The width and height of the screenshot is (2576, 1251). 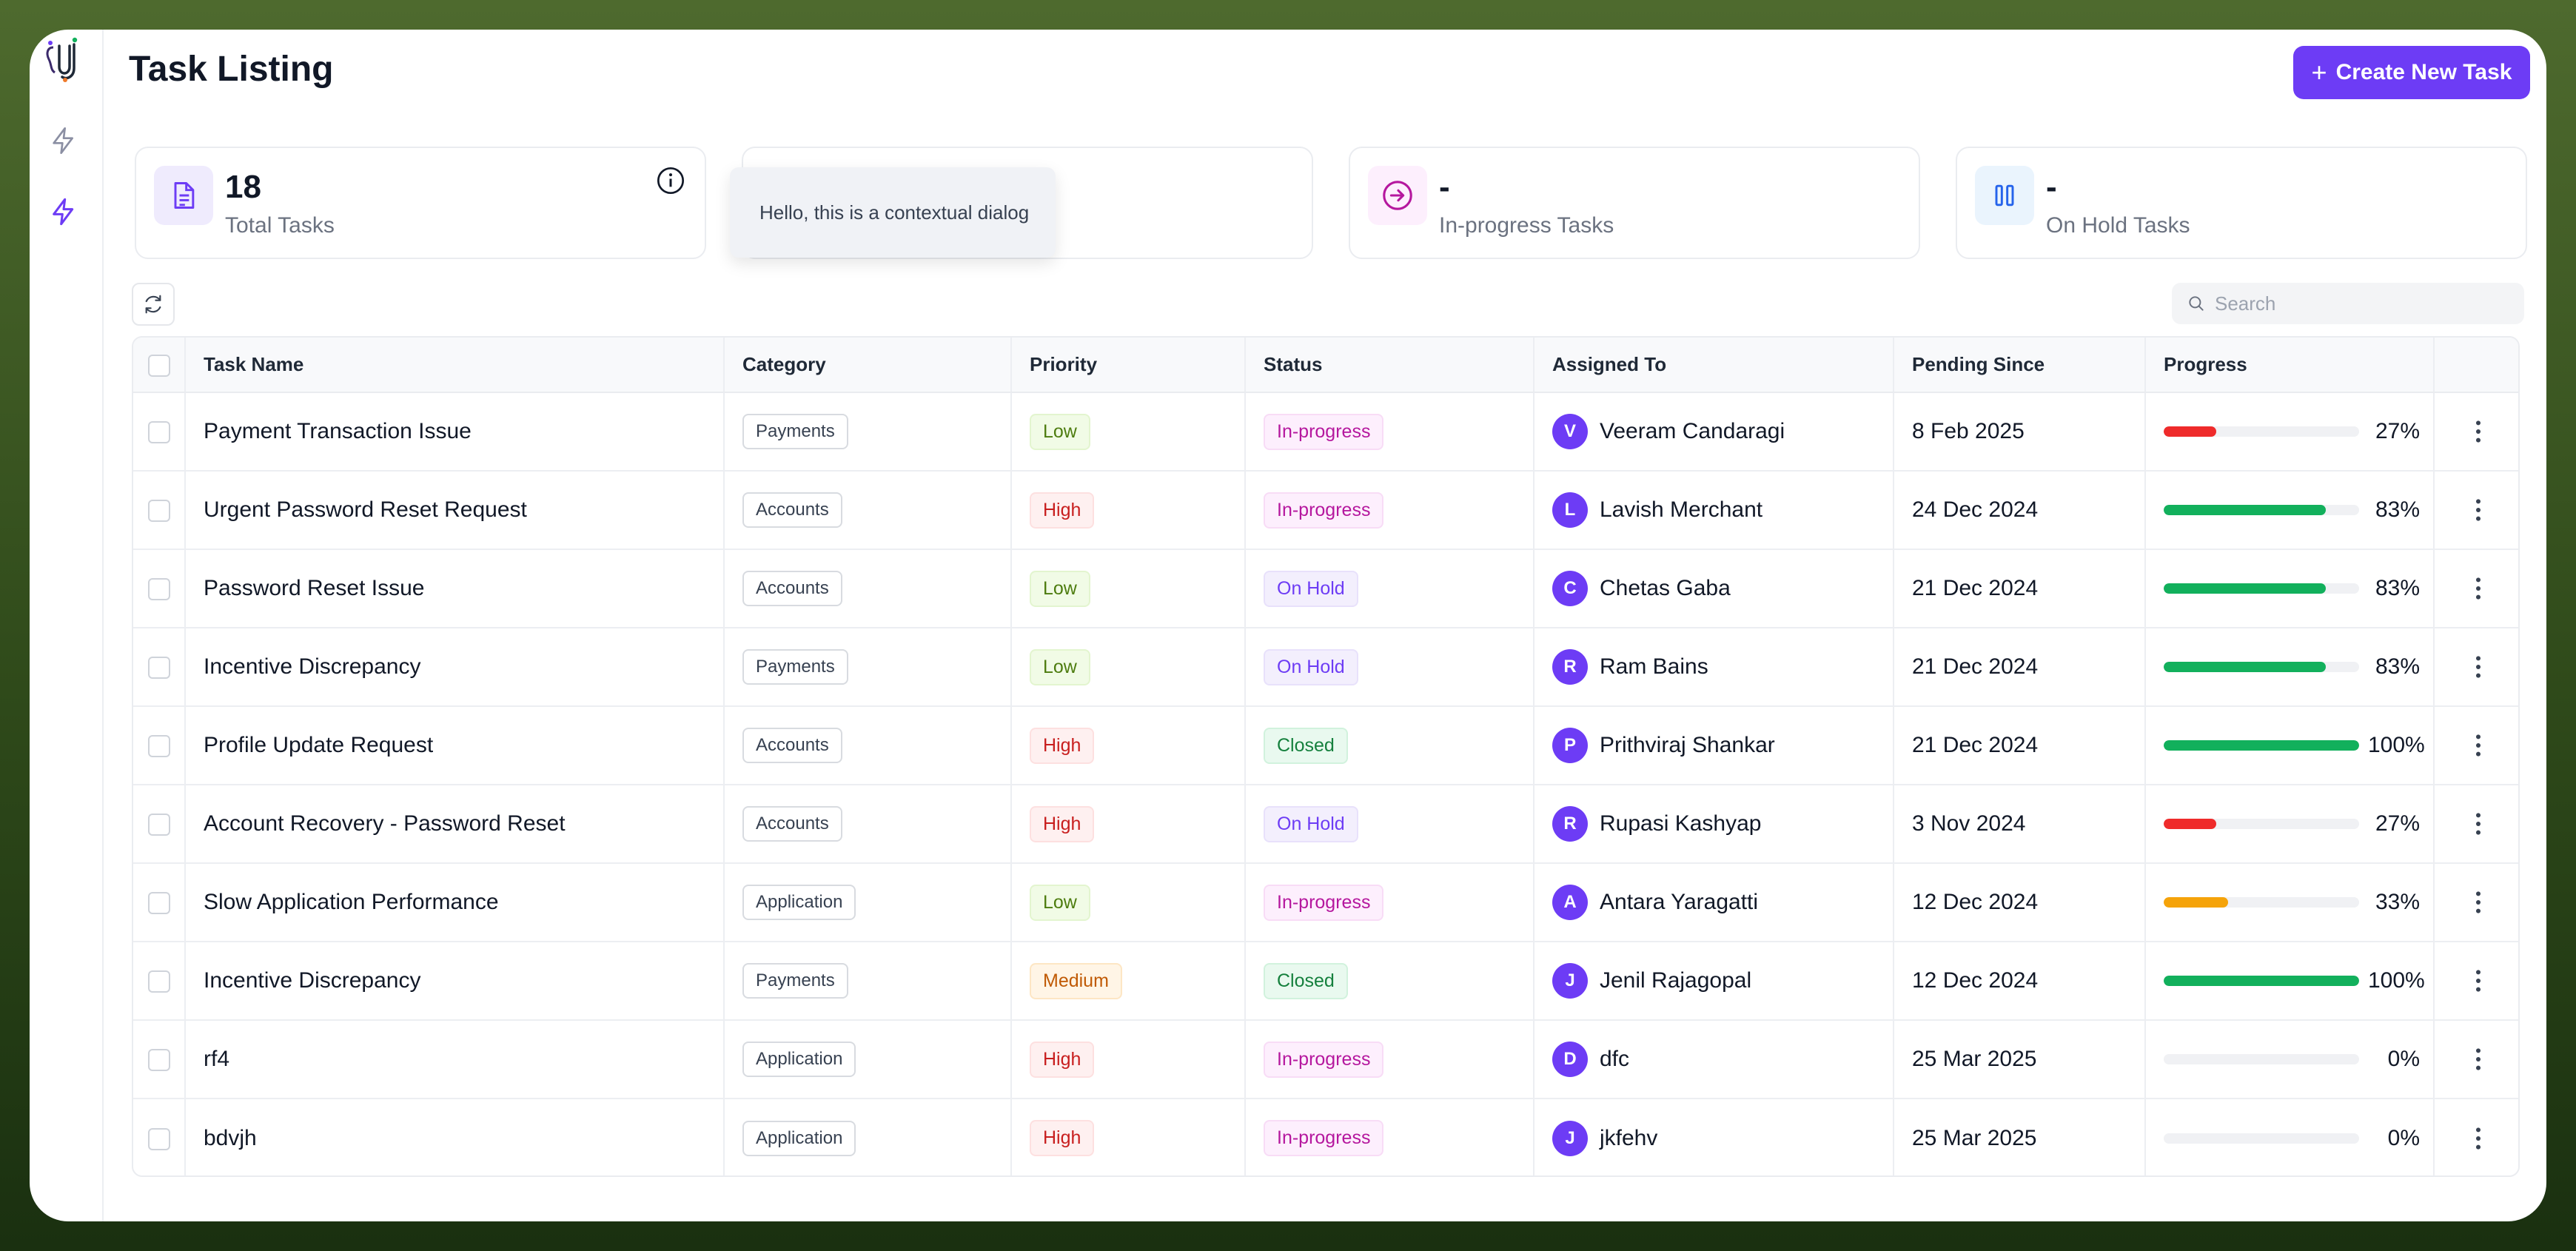 I want to click on task-name: rf4, so click(x=455, y=1059).